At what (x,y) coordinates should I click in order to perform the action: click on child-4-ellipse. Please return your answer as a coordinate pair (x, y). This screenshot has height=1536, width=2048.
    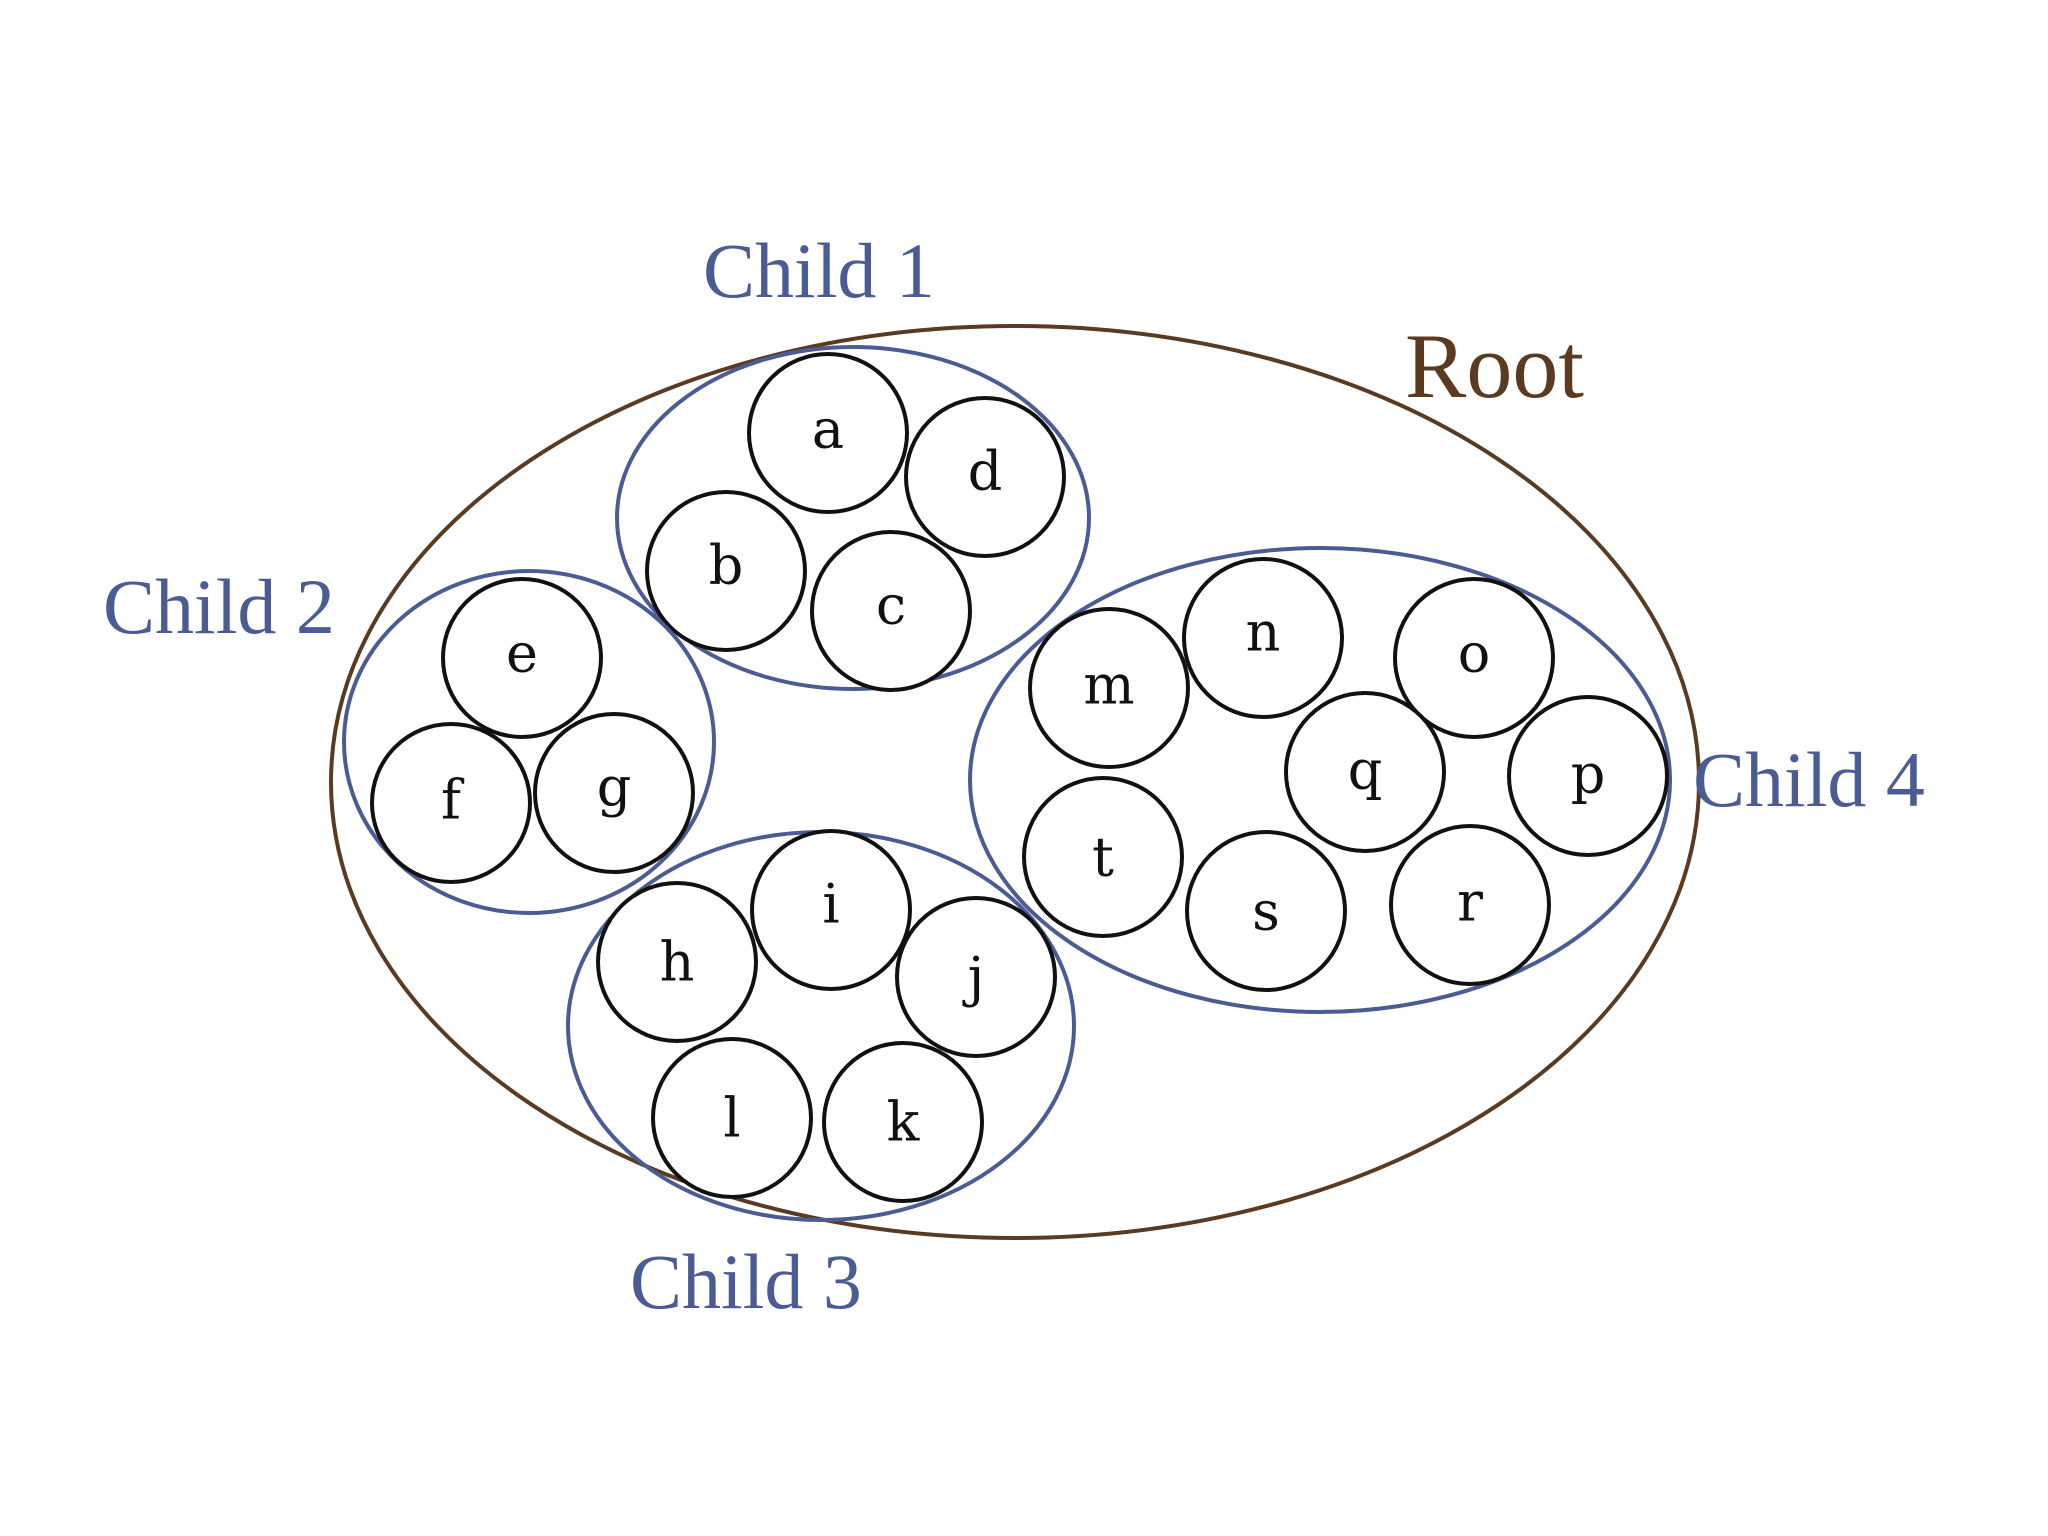
    Looking at the image, I should click on (1320, 780).